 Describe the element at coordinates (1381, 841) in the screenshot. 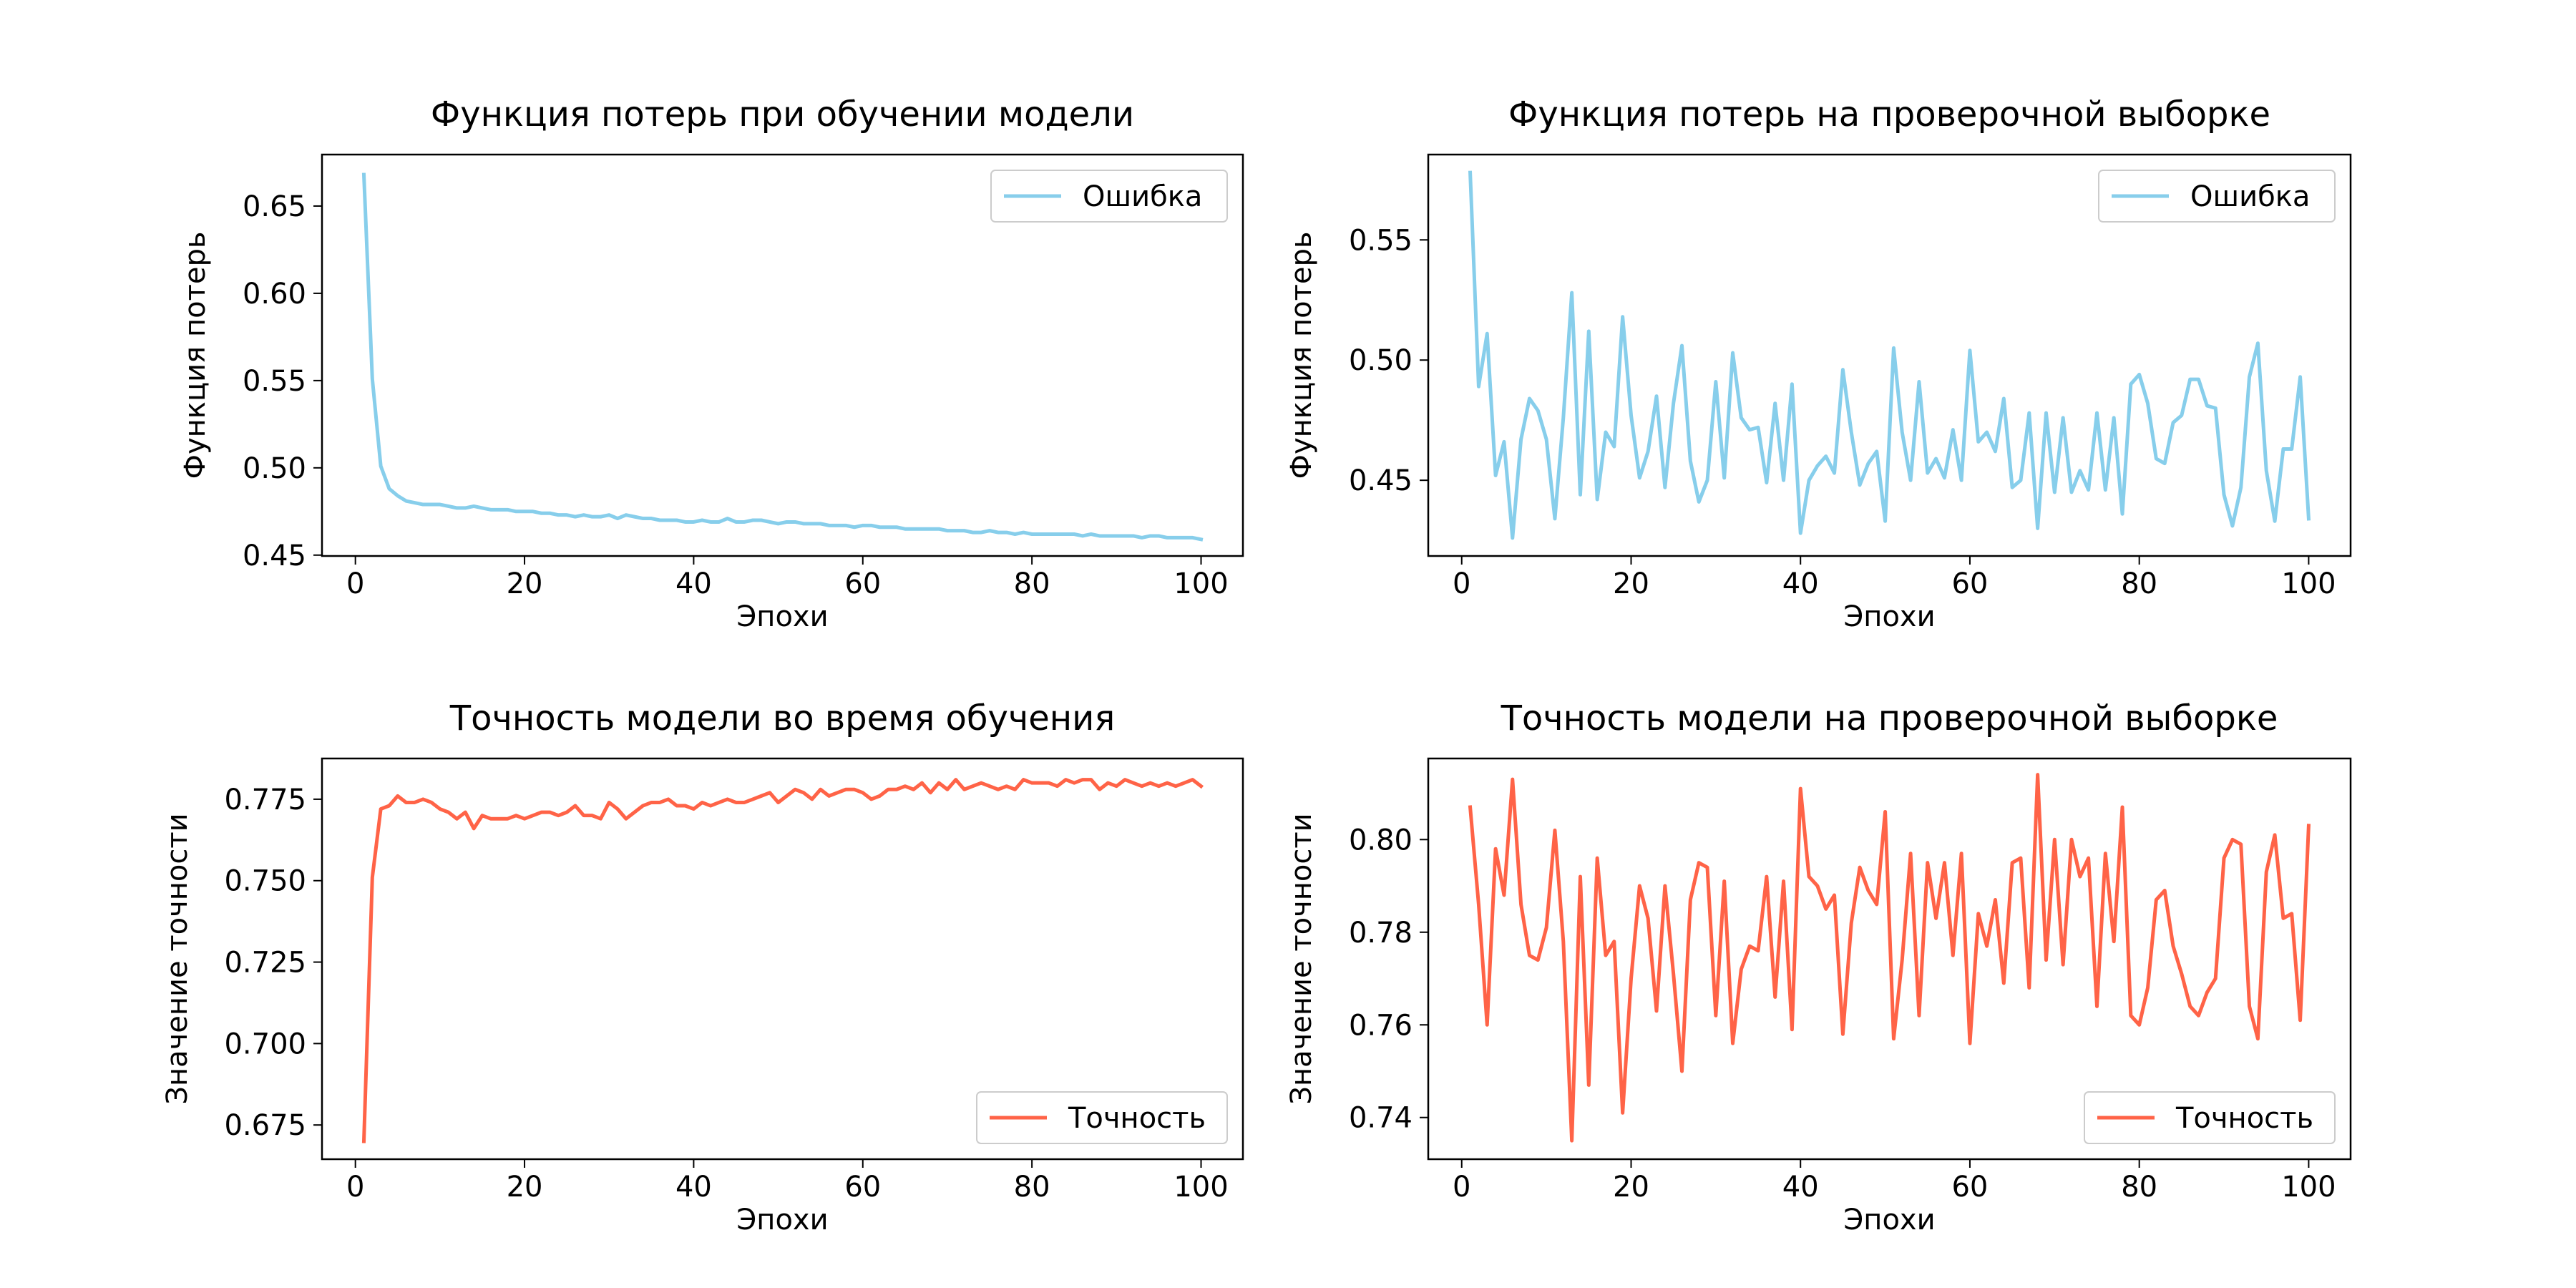

I see `y-tick-label: 0.80` at that location.